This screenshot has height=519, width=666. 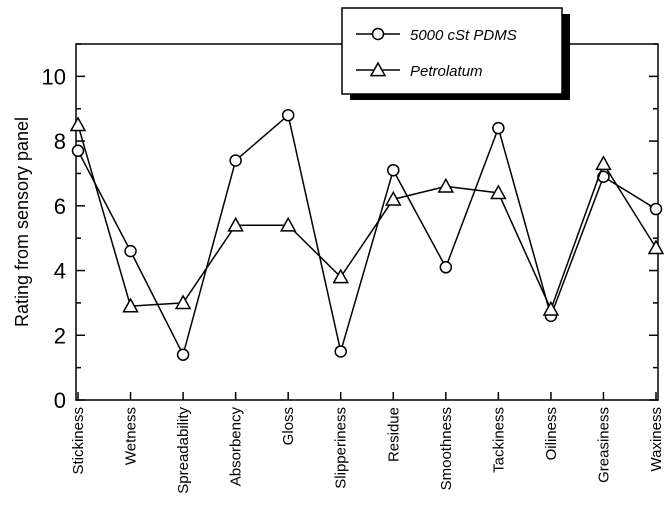 I want to click on legend-marker-circle, so click(x=378, y=34).